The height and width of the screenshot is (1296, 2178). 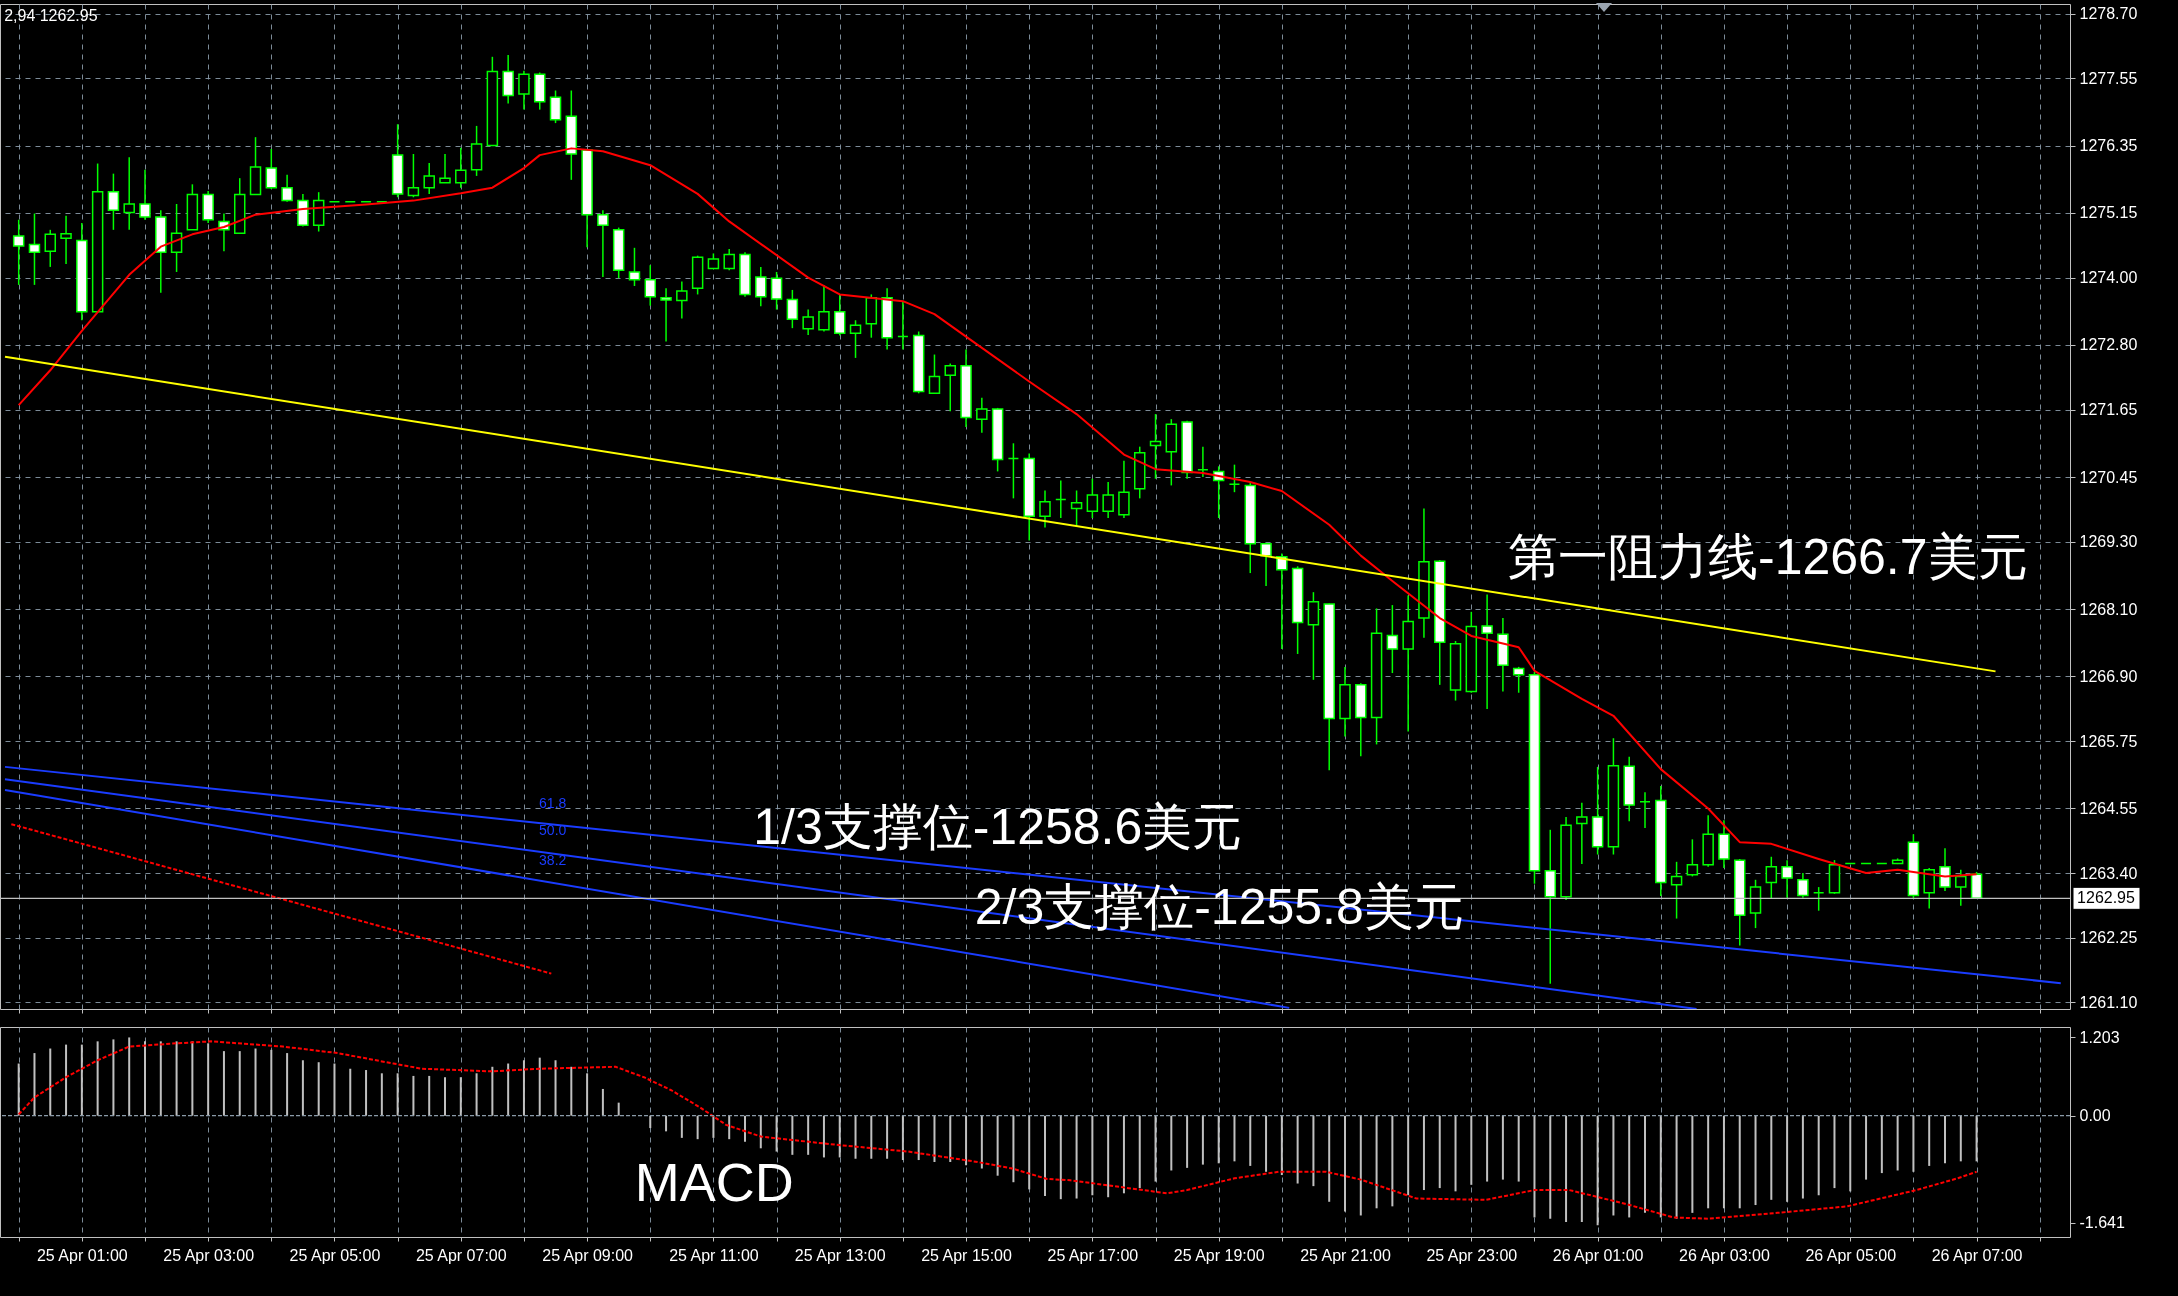 I want to click on y-tick-label: 1266.90, so click(x=2108, y=676).